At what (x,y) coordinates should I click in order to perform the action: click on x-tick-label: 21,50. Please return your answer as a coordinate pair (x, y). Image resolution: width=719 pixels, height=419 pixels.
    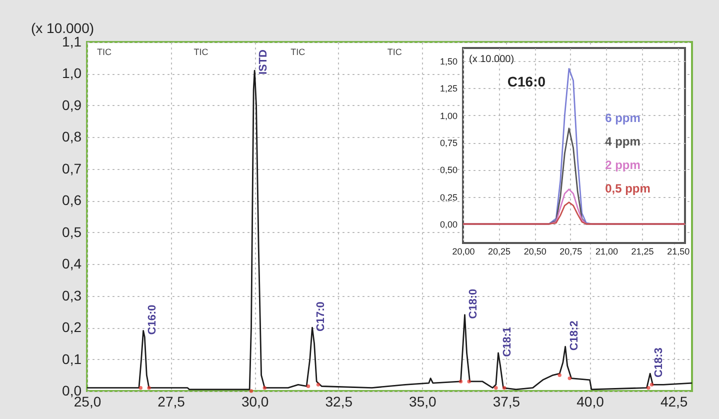
    Looking at the image, I should click on (678, 251).